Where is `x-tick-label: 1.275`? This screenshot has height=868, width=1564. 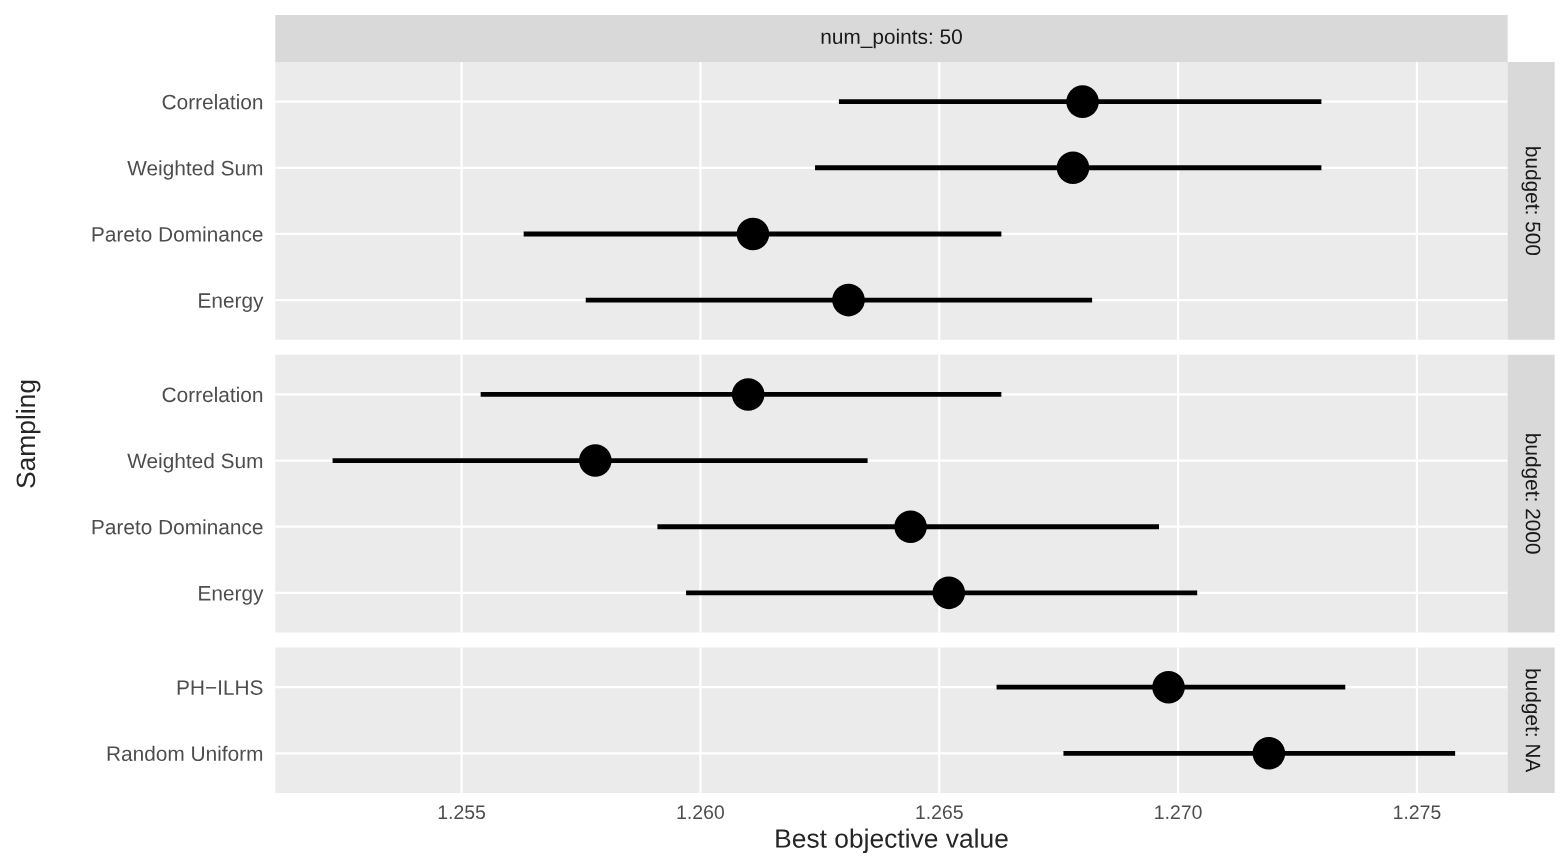
x-tick-label: 1.275 is located at coordinates (1417, 812).